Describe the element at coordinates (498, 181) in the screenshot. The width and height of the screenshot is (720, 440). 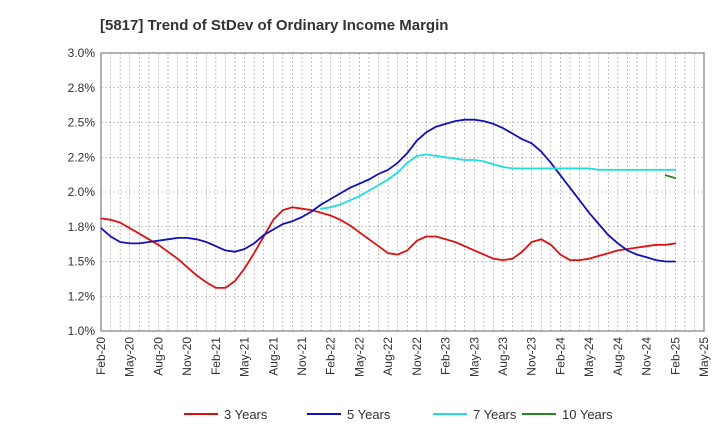
I see `series-line-7-years` at that location.